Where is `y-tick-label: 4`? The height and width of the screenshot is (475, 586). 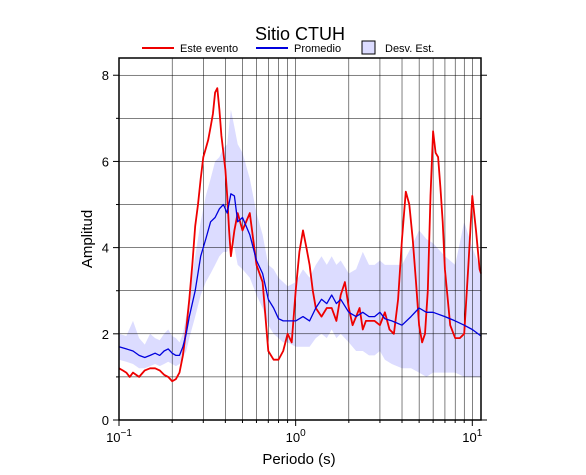
y-tick-label: 4 is located at coordinates (105, 248).